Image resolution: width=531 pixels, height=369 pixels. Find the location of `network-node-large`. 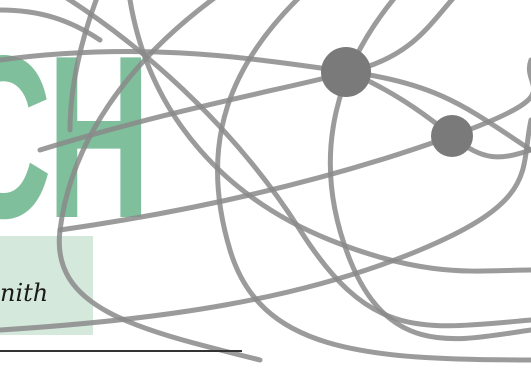

network-node-large is located at coordinates (346, 72).